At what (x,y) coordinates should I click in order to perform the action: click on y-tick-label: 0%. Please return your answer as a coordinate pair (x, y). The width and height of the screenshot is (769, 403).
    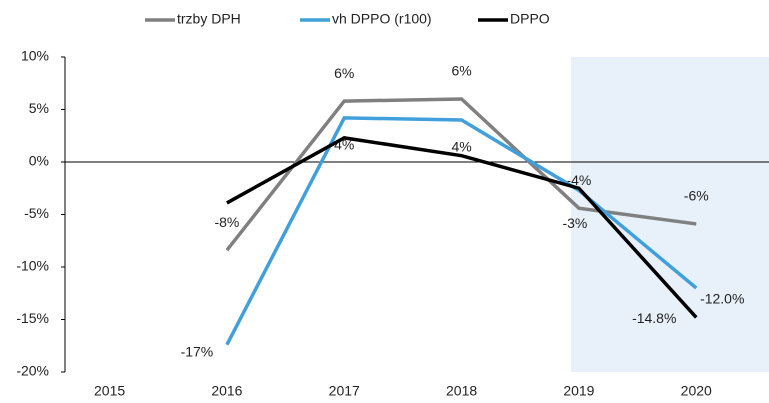
    Looking at the image, I should click on (39, 161).